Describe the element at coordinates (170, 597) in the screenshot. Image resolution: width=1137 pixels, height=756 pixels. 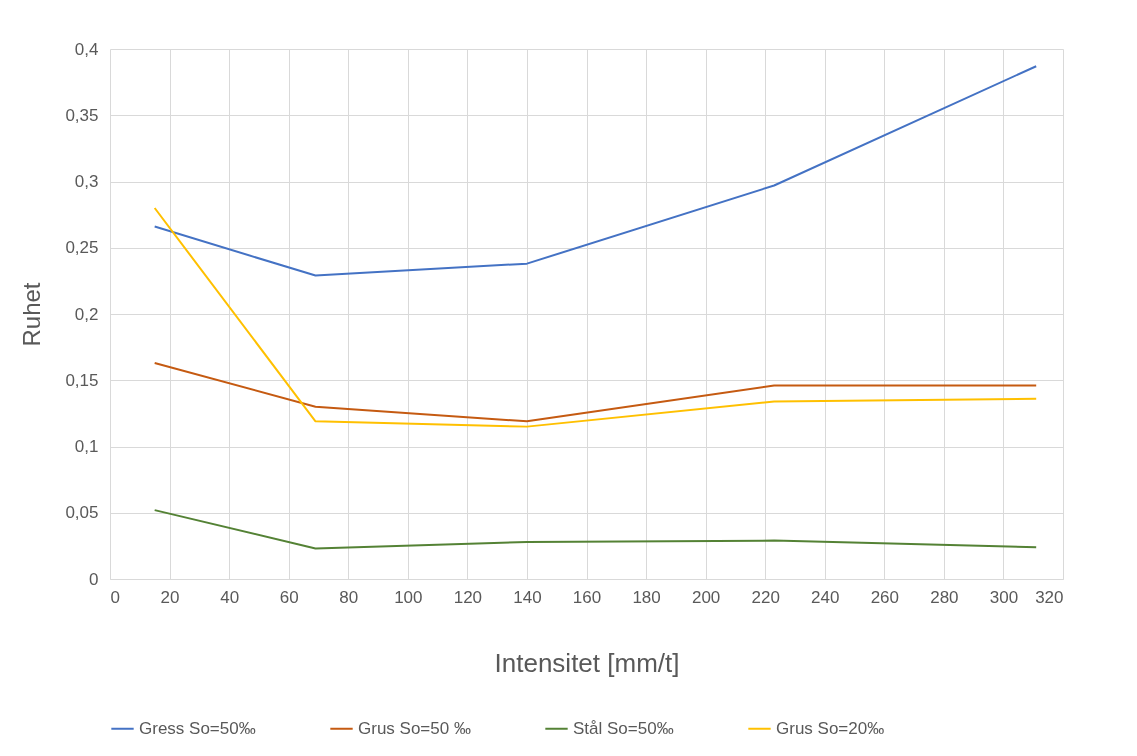
I see `x-tick-label: 20` at that location.